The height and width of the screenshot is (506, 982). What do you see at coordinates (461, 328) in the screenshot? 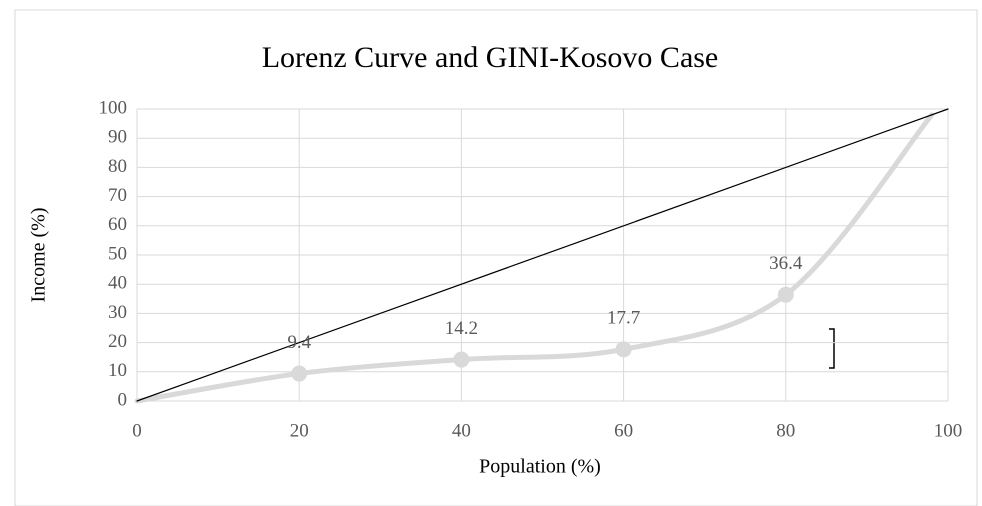
I see `data-label: 14.2` at bounding box center [461, 328].